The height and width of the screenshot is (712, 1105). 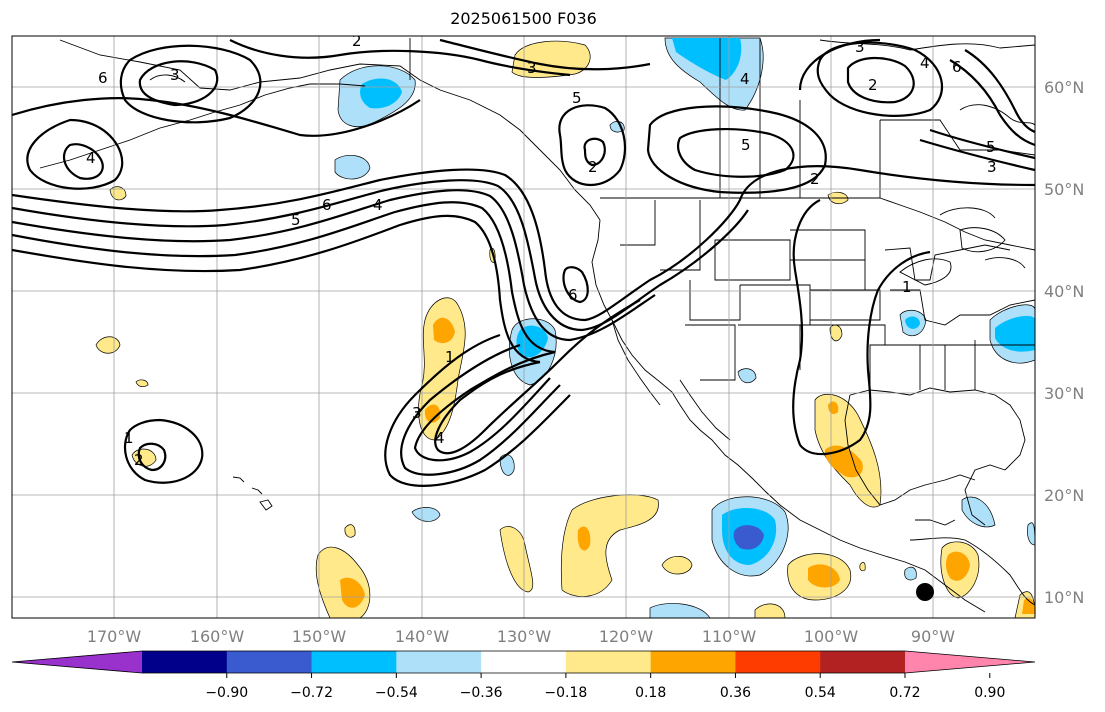 I want to click on lat-label: 40°N, so click(x=1064, y=291).